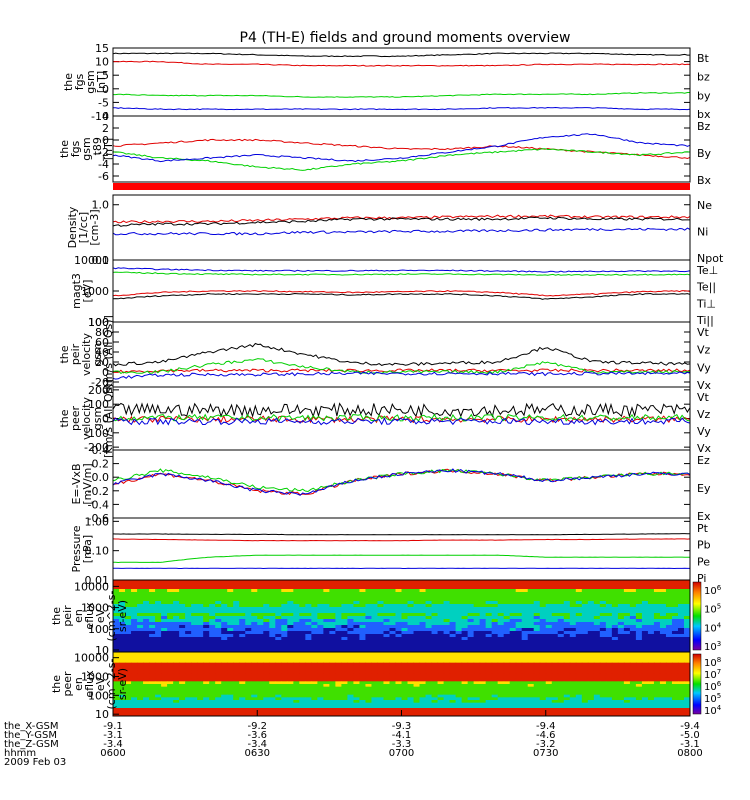 The image size is (750, 800). Describe the element at coordinates (401, 291) in the screenshot. I see `panel-frame` at that location.